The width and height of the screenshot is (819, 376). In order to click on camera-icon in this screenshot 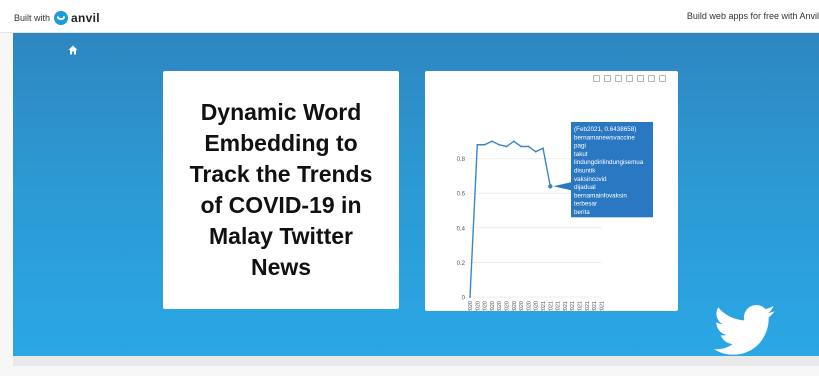, I will do `click(596, 78)`.